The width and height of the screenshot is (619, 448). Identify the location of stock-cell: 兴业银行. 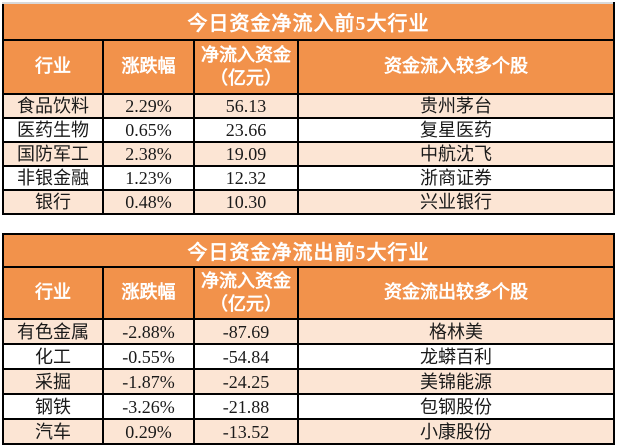
(456, 202).